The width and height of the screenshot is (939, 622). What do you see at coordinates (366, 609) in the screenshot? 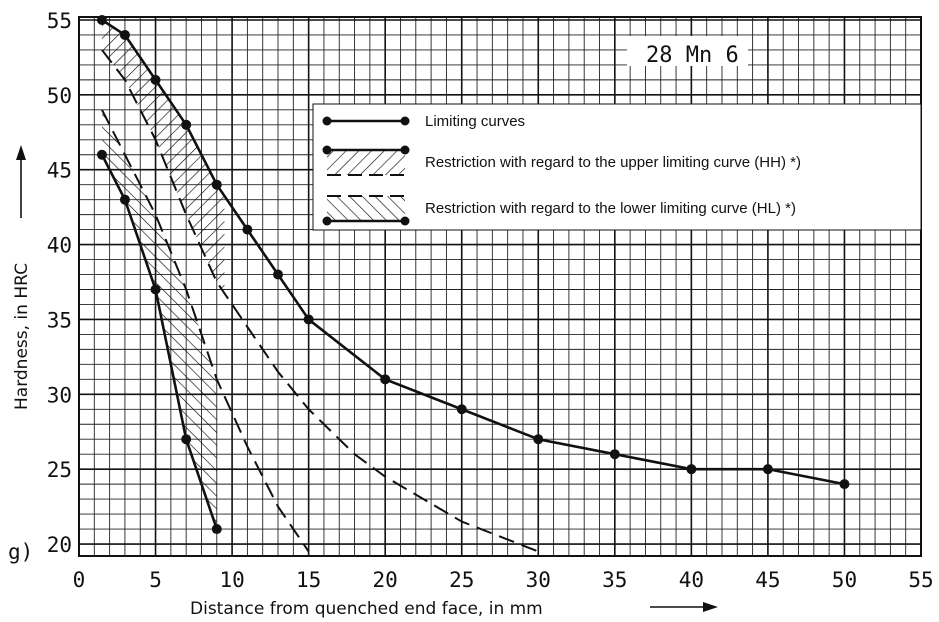
I see `x-axis-label: Distance from quenched end face, in mm` at bounding box center [366, 609].